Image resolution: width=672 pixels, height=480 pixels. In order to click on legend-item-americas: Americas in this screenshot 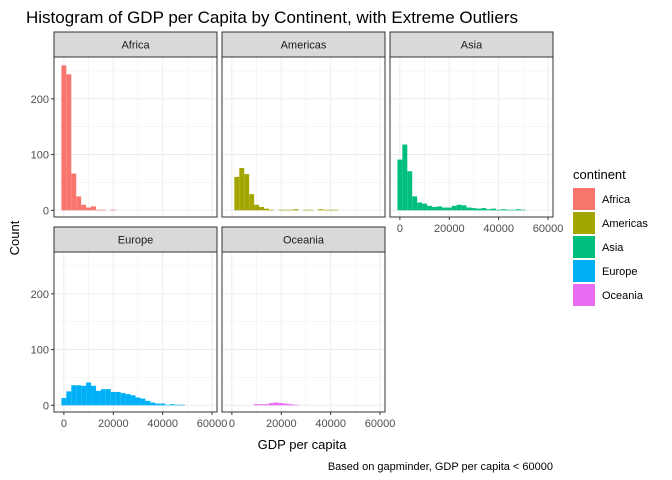, I will do `click(610, 223)`.